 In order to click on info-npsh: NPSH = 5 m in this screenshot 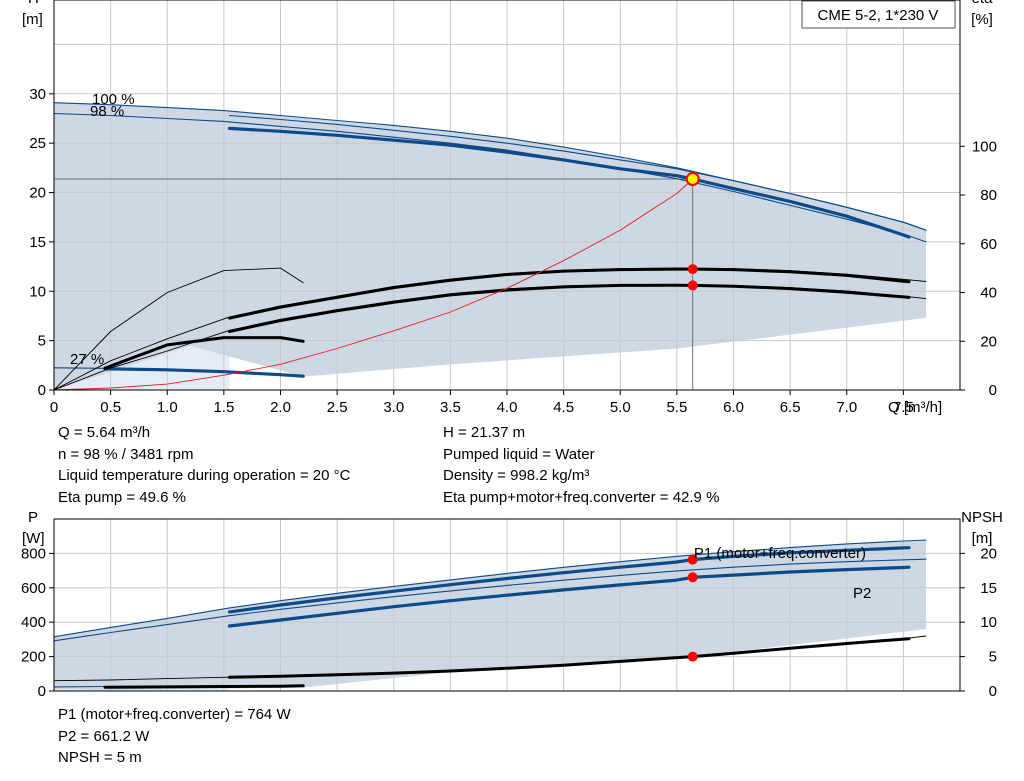, I will do `click(100, 757)`.